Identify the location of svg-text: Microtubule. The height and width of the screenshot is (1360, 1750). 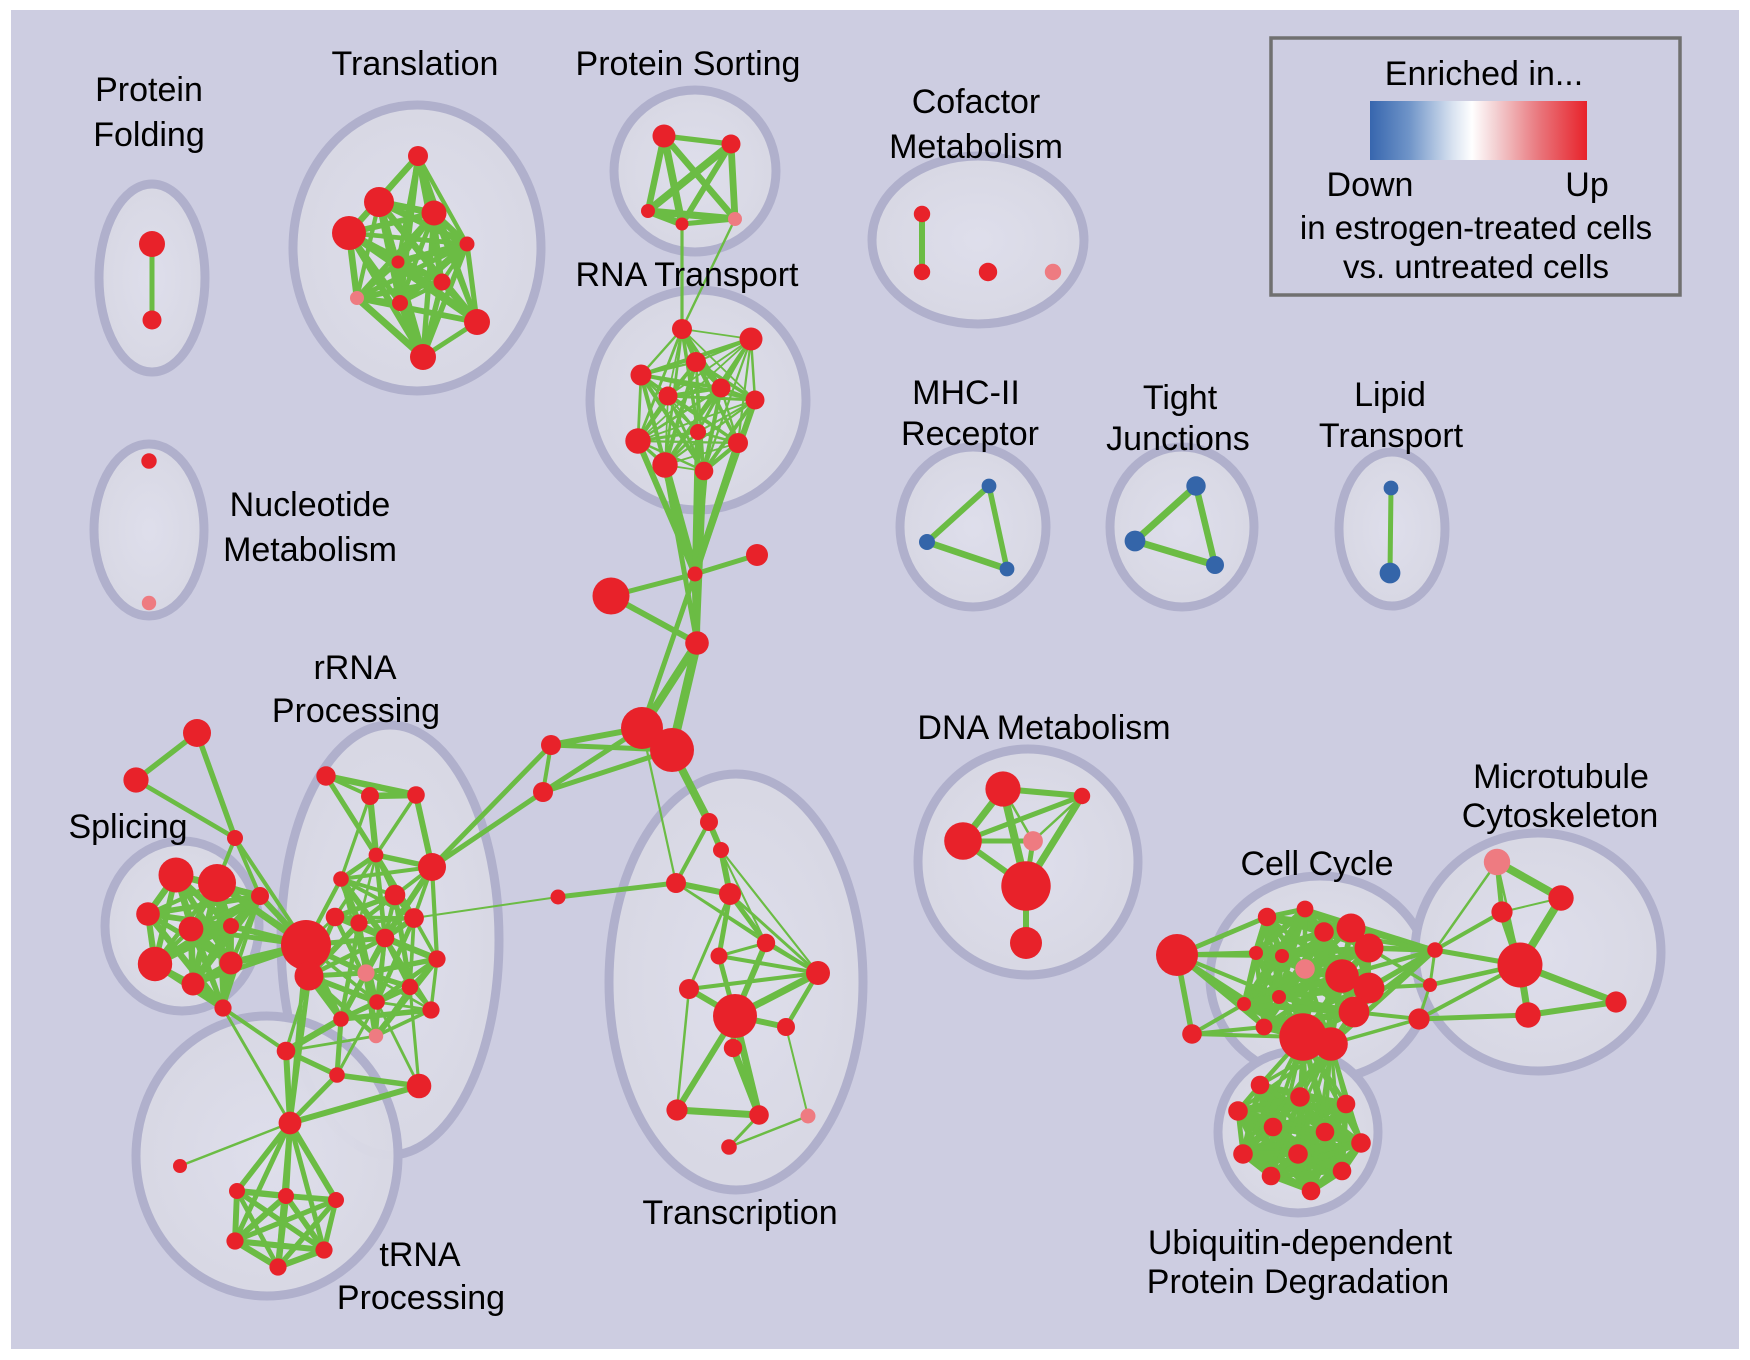
(1561, 777).